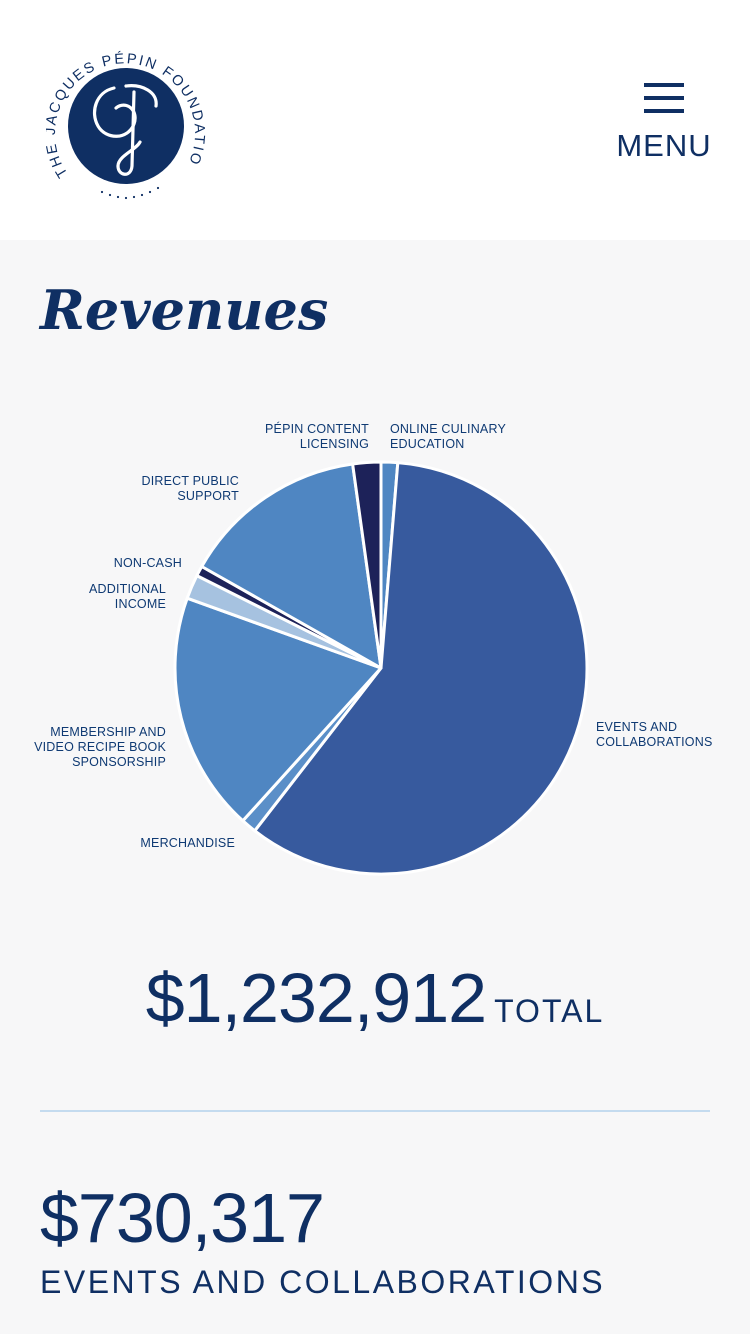 The width and height of the screenshot is (750, 1334). I want to click on pie-label-4: ADDITIONAL INCOME, so click(127, 596).